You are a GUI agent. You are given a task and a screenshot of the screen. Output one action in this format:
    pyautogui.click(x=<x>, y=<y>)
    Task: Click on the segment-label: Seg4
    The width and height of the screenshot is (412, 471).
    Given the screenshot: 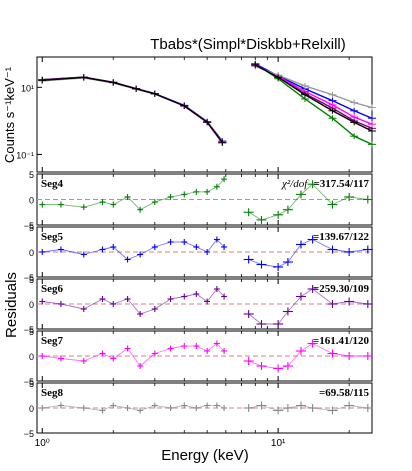 What is the action you would take?
    pyautogui.click(x=52, y=184)
    